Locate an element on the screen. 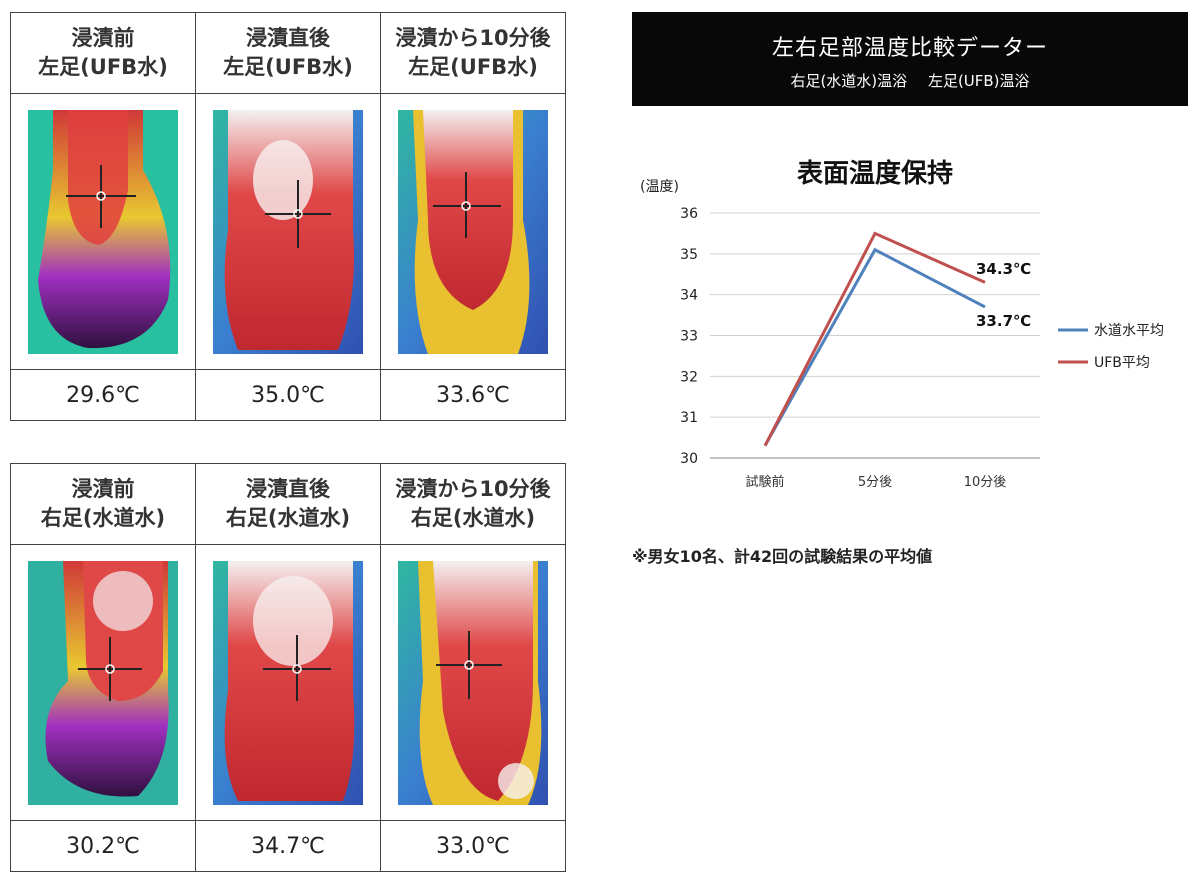  right-foot-temp-10min: 33.0℃ is located at coordinates (473, 846).